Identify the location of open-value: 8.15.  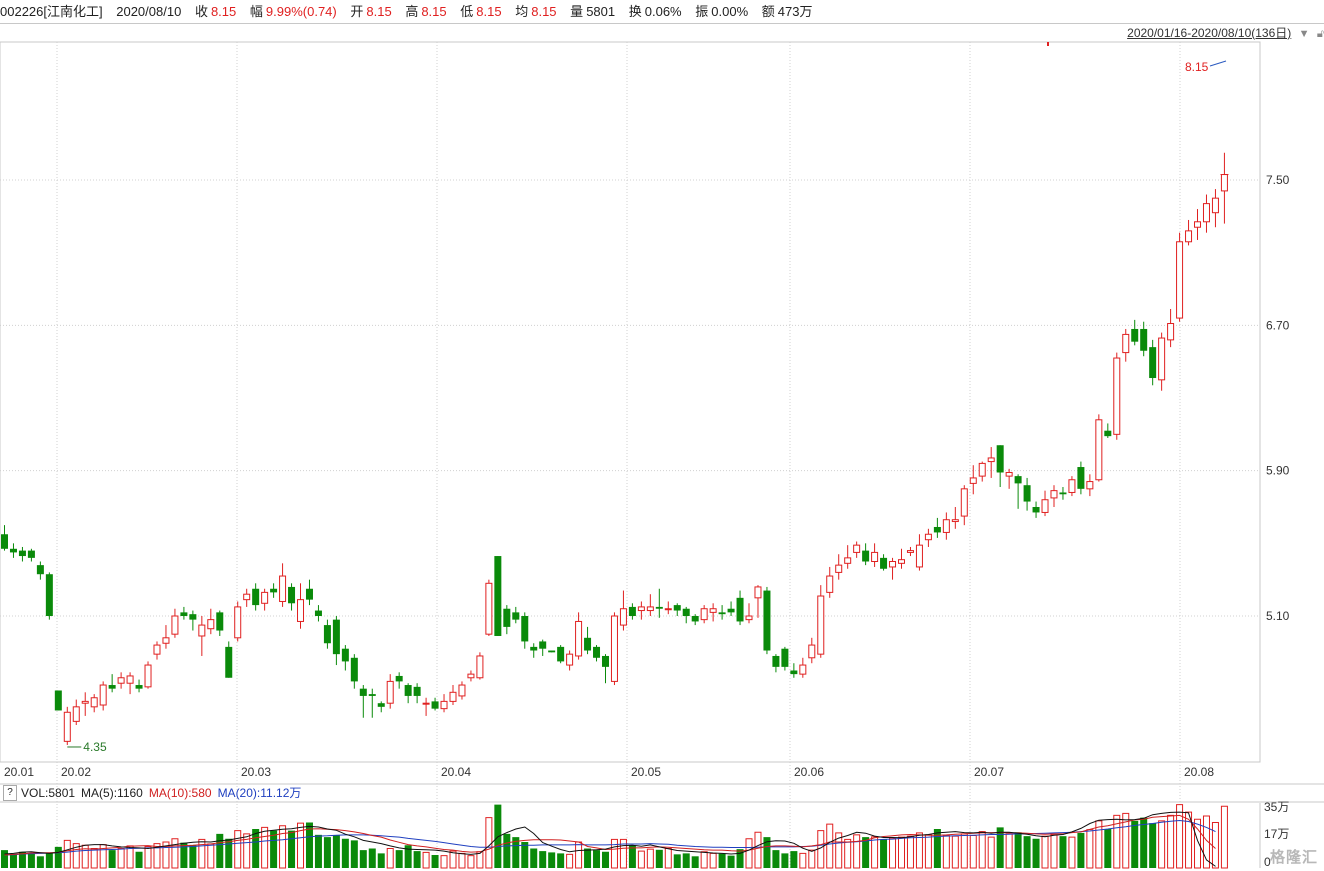
(379, 11).